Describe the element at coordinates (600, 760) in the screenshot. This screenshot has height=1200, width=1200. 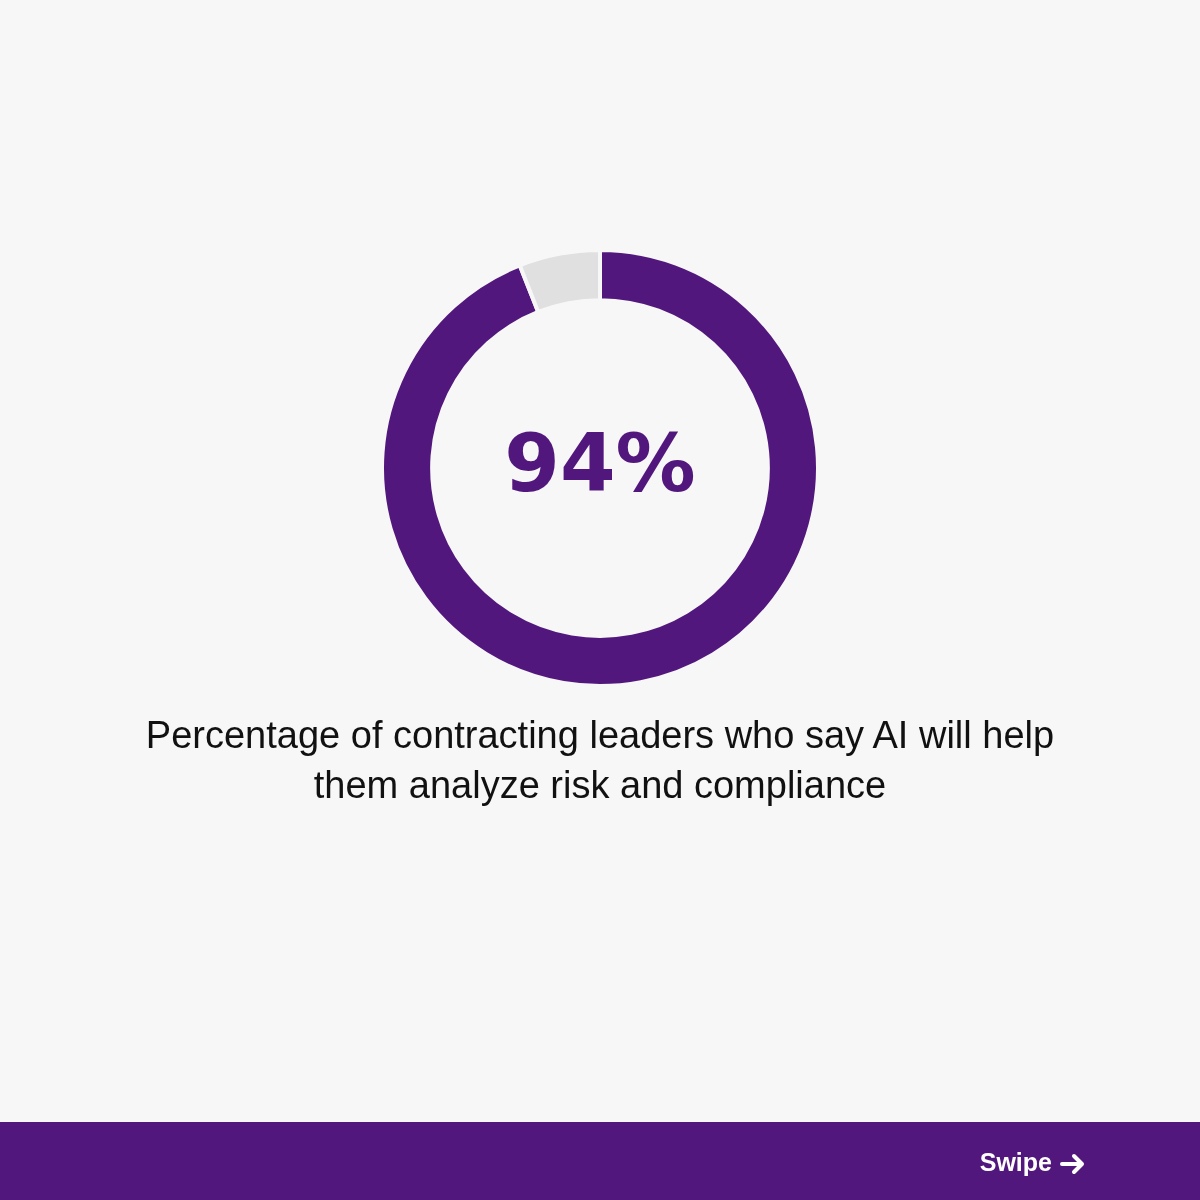
I see `text: Percentage of contracting leaders who say AI will help them analyze risk and compliance` at that location.